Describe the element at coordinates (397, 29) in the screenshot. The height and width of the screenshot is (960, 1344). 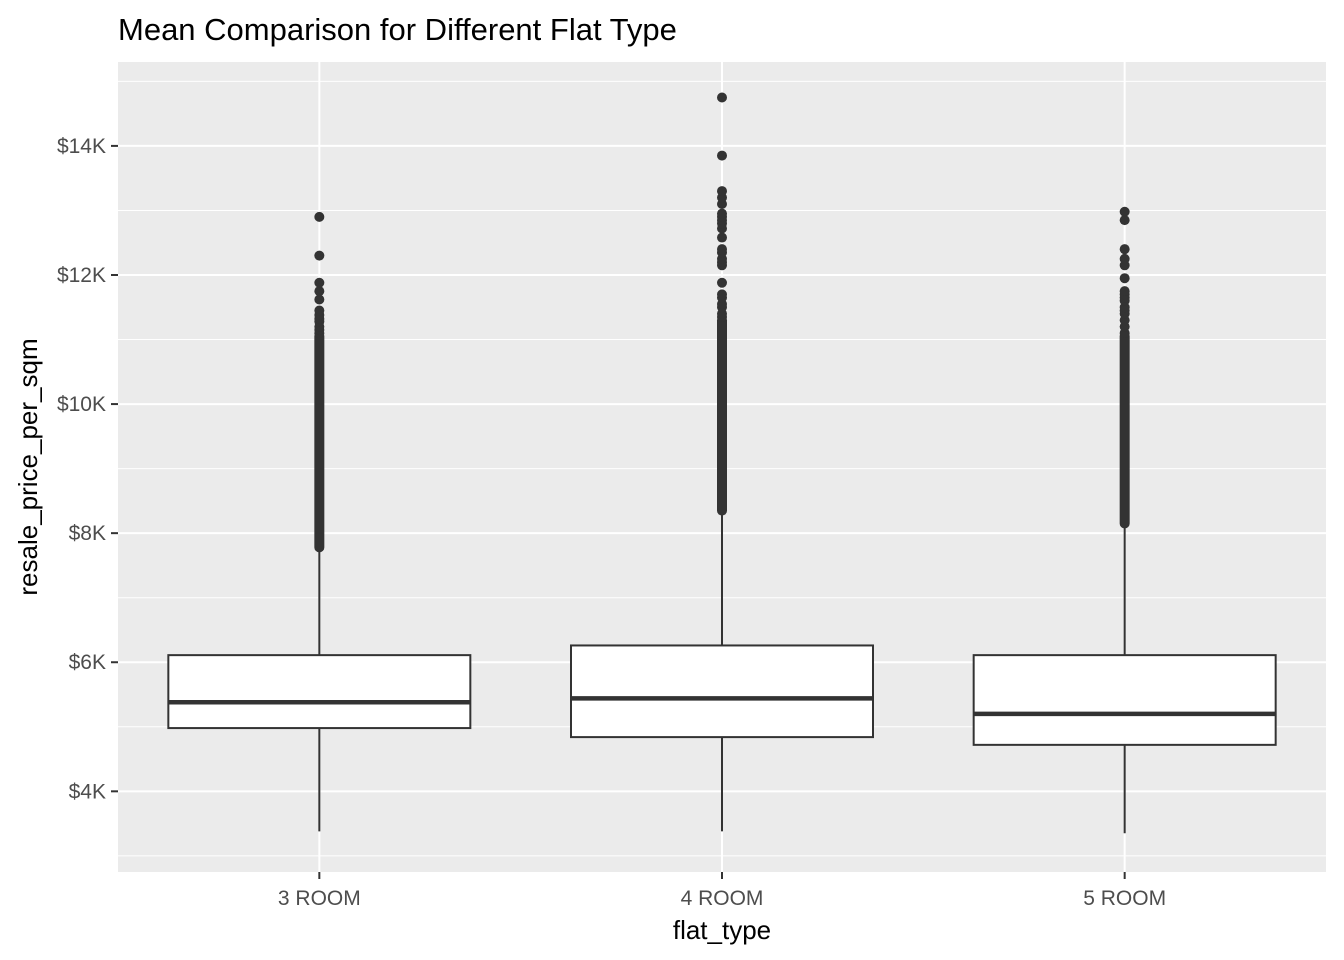
I see `chart-title: Mean Comparison for Different Flat Type` at that location.